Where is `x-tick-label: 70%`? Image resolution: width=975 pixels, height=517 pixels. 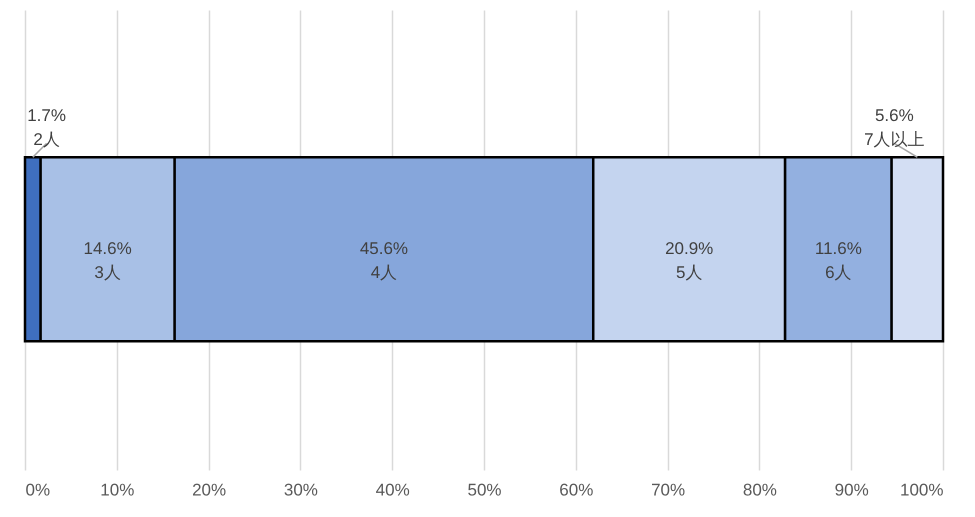
x-tick-label: 70% is located at coordinates (668, 490).